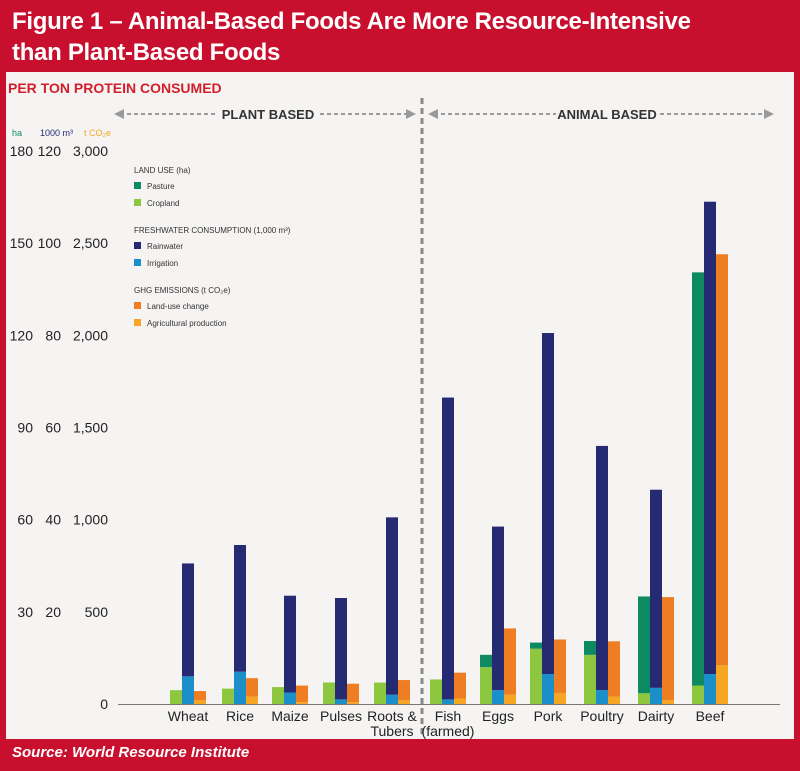  What do you see at coordinates (119, 114) in the screenshot?
I see `plant-arrow-head-left` at bounding box center [119, 114].